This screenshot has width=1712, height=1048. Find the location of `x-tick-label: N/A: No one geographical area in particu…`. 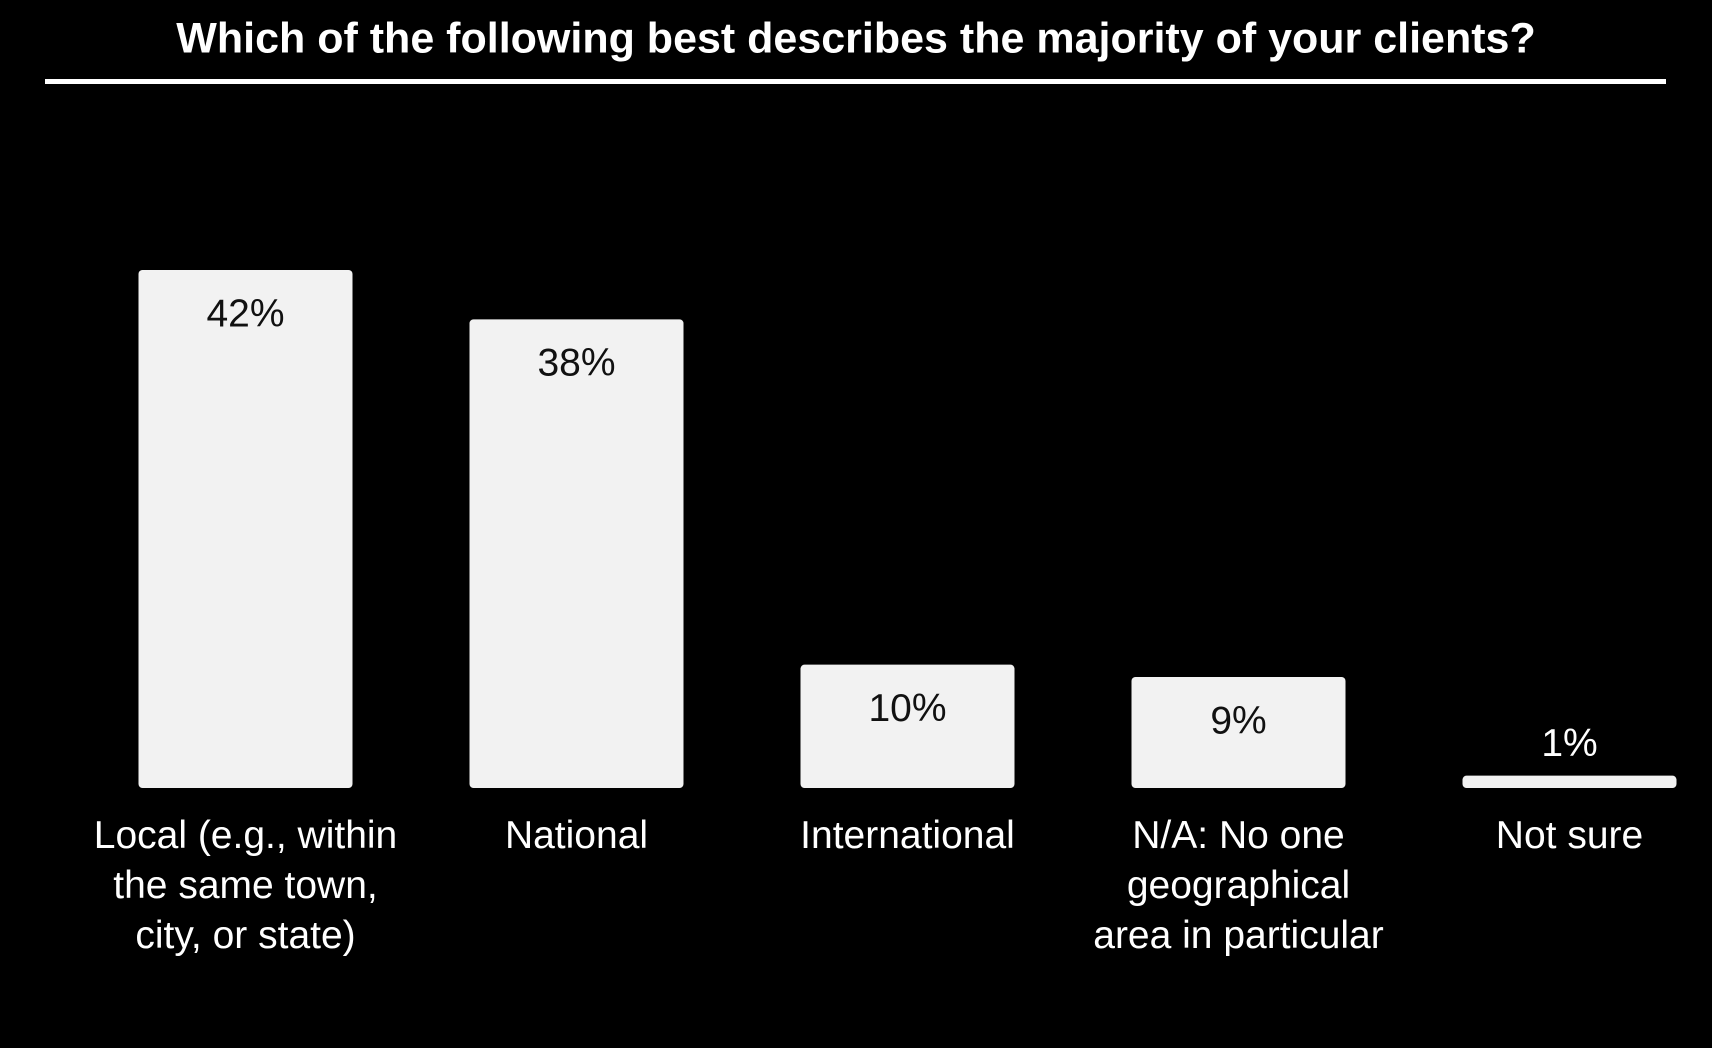

x-tick-label: N/A: No one geographical area in particu… is located at coordinates (1238, 885).